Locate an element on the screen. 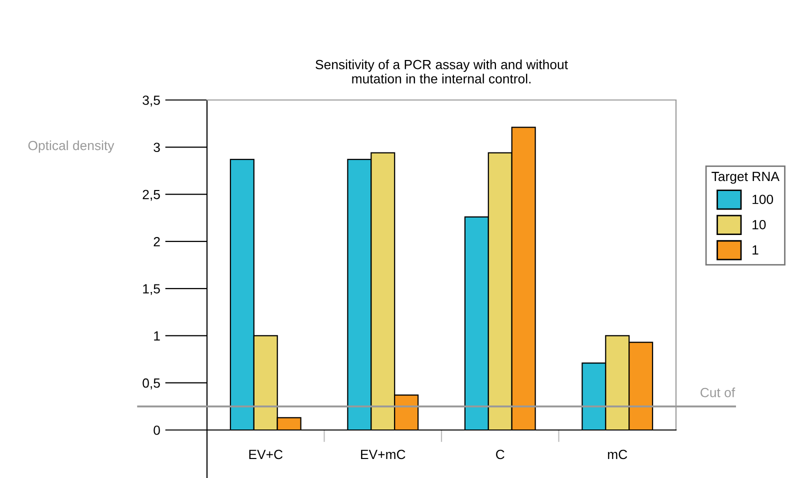 The width and height of the screenshot is (812, 478). chart-title: Sensitivity of a PCR assay with and without mutation in the internal control. is located at coordinates (442, 72).